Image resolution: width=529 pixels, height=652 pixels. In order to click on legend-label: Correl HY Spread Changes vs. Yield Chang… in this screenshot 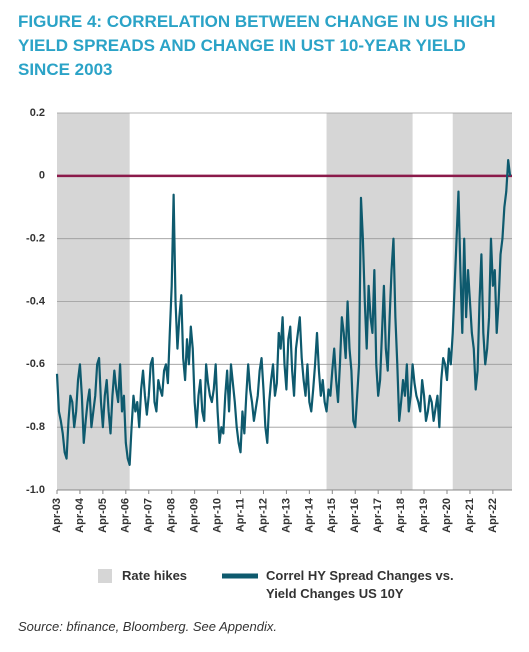, I will do `click(360, 584)`.